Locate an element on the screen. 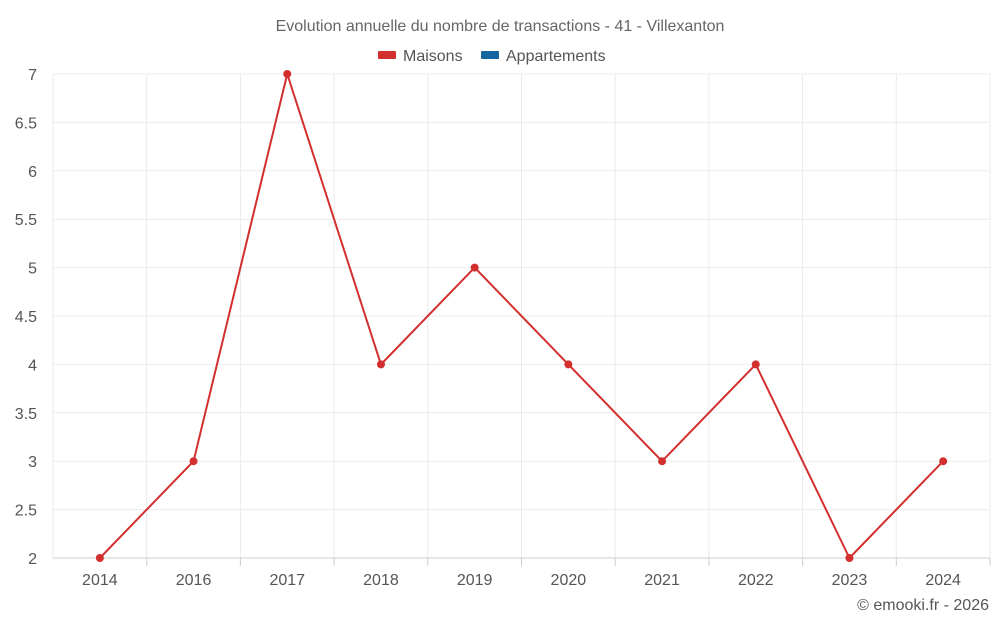 The image size is (1000, 625). legend-label-maisons: Maisons is located at coordinates (433, 56).